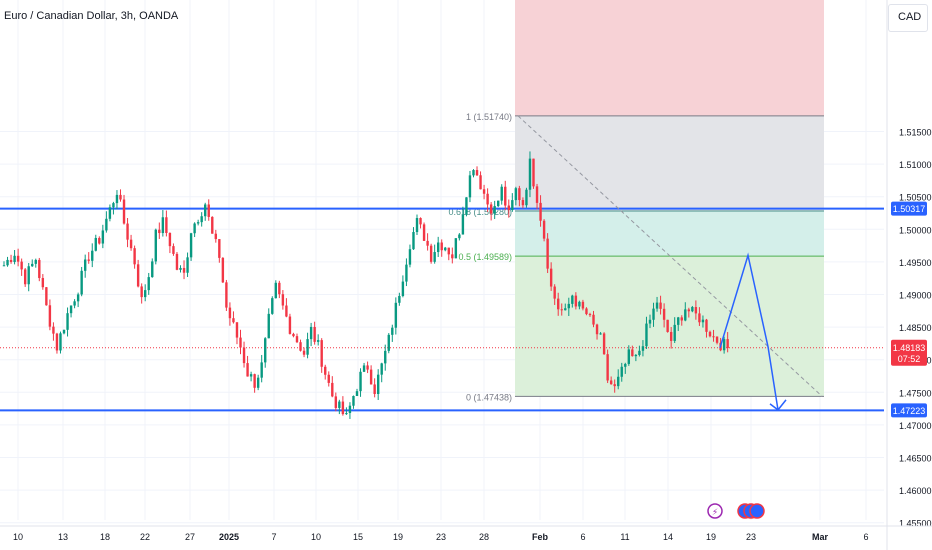  I want to click on price-tick-label: 1.48500, so click(915, 328).